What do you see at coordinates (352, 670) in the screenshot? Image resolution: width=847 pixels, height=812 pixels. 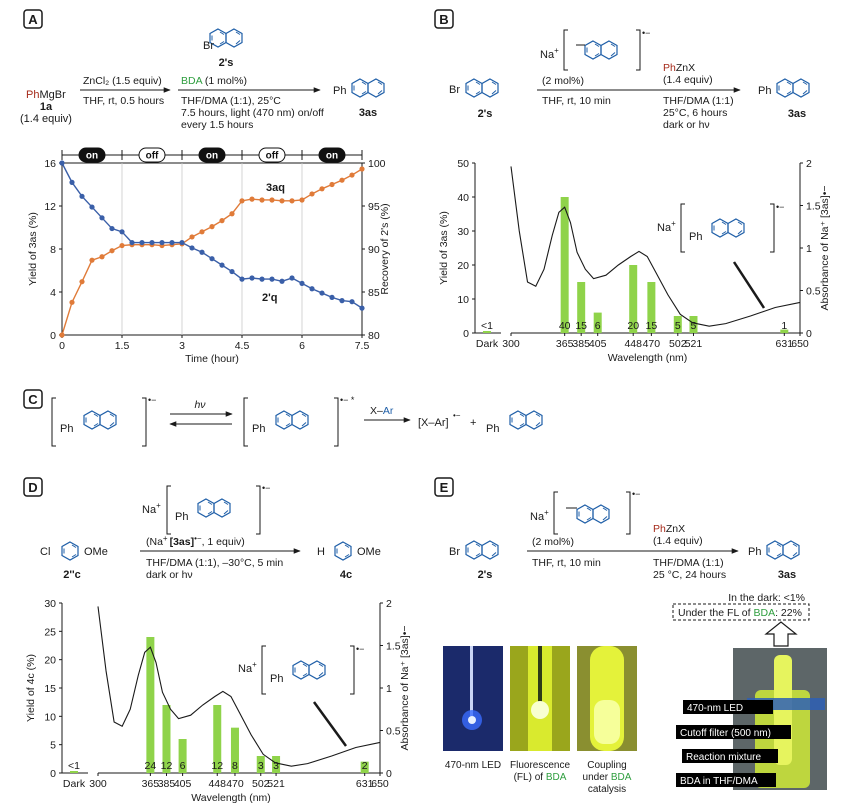 I see `d-inset-bracket-right` at bounding box center [352, 670].